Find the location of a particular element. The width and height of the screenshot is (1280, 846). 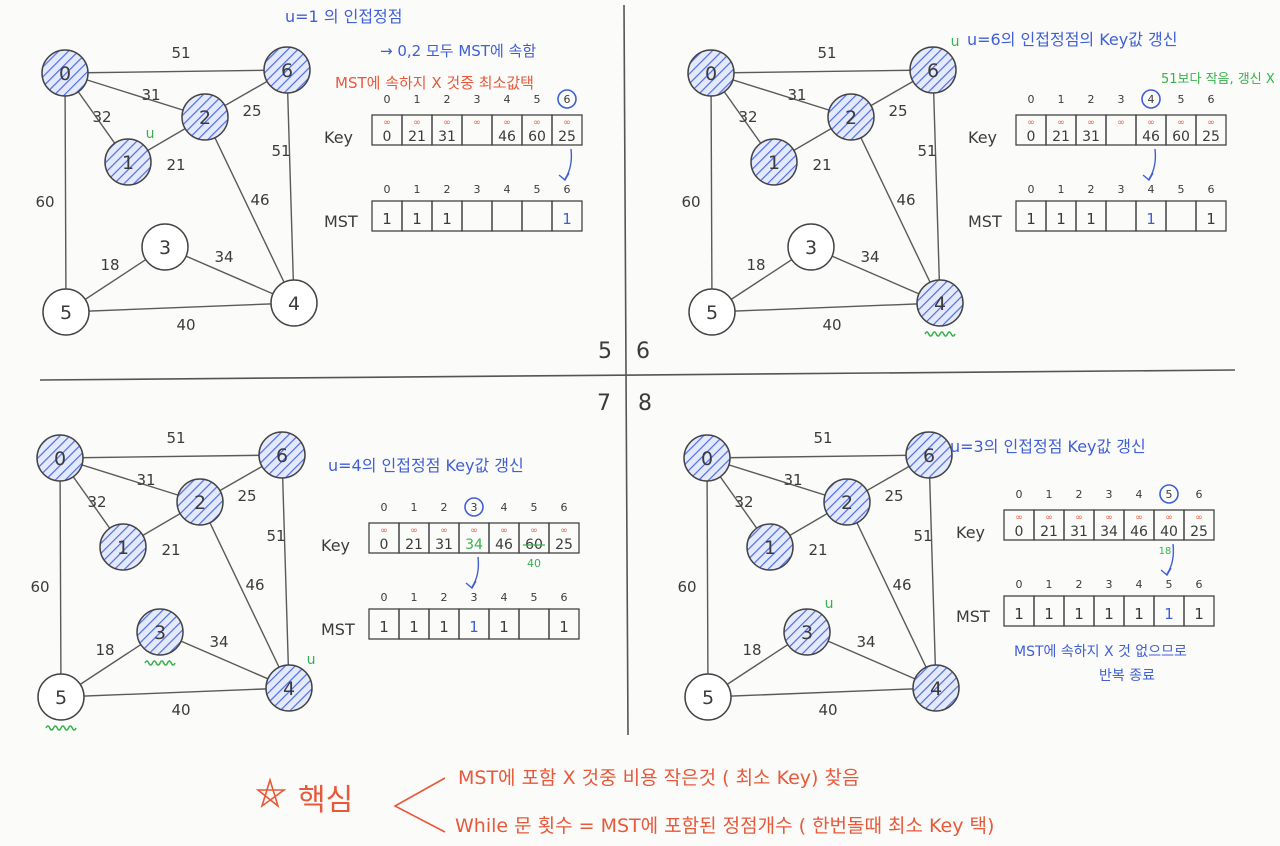

node-label: 0 is located at coordinates (65, 74).